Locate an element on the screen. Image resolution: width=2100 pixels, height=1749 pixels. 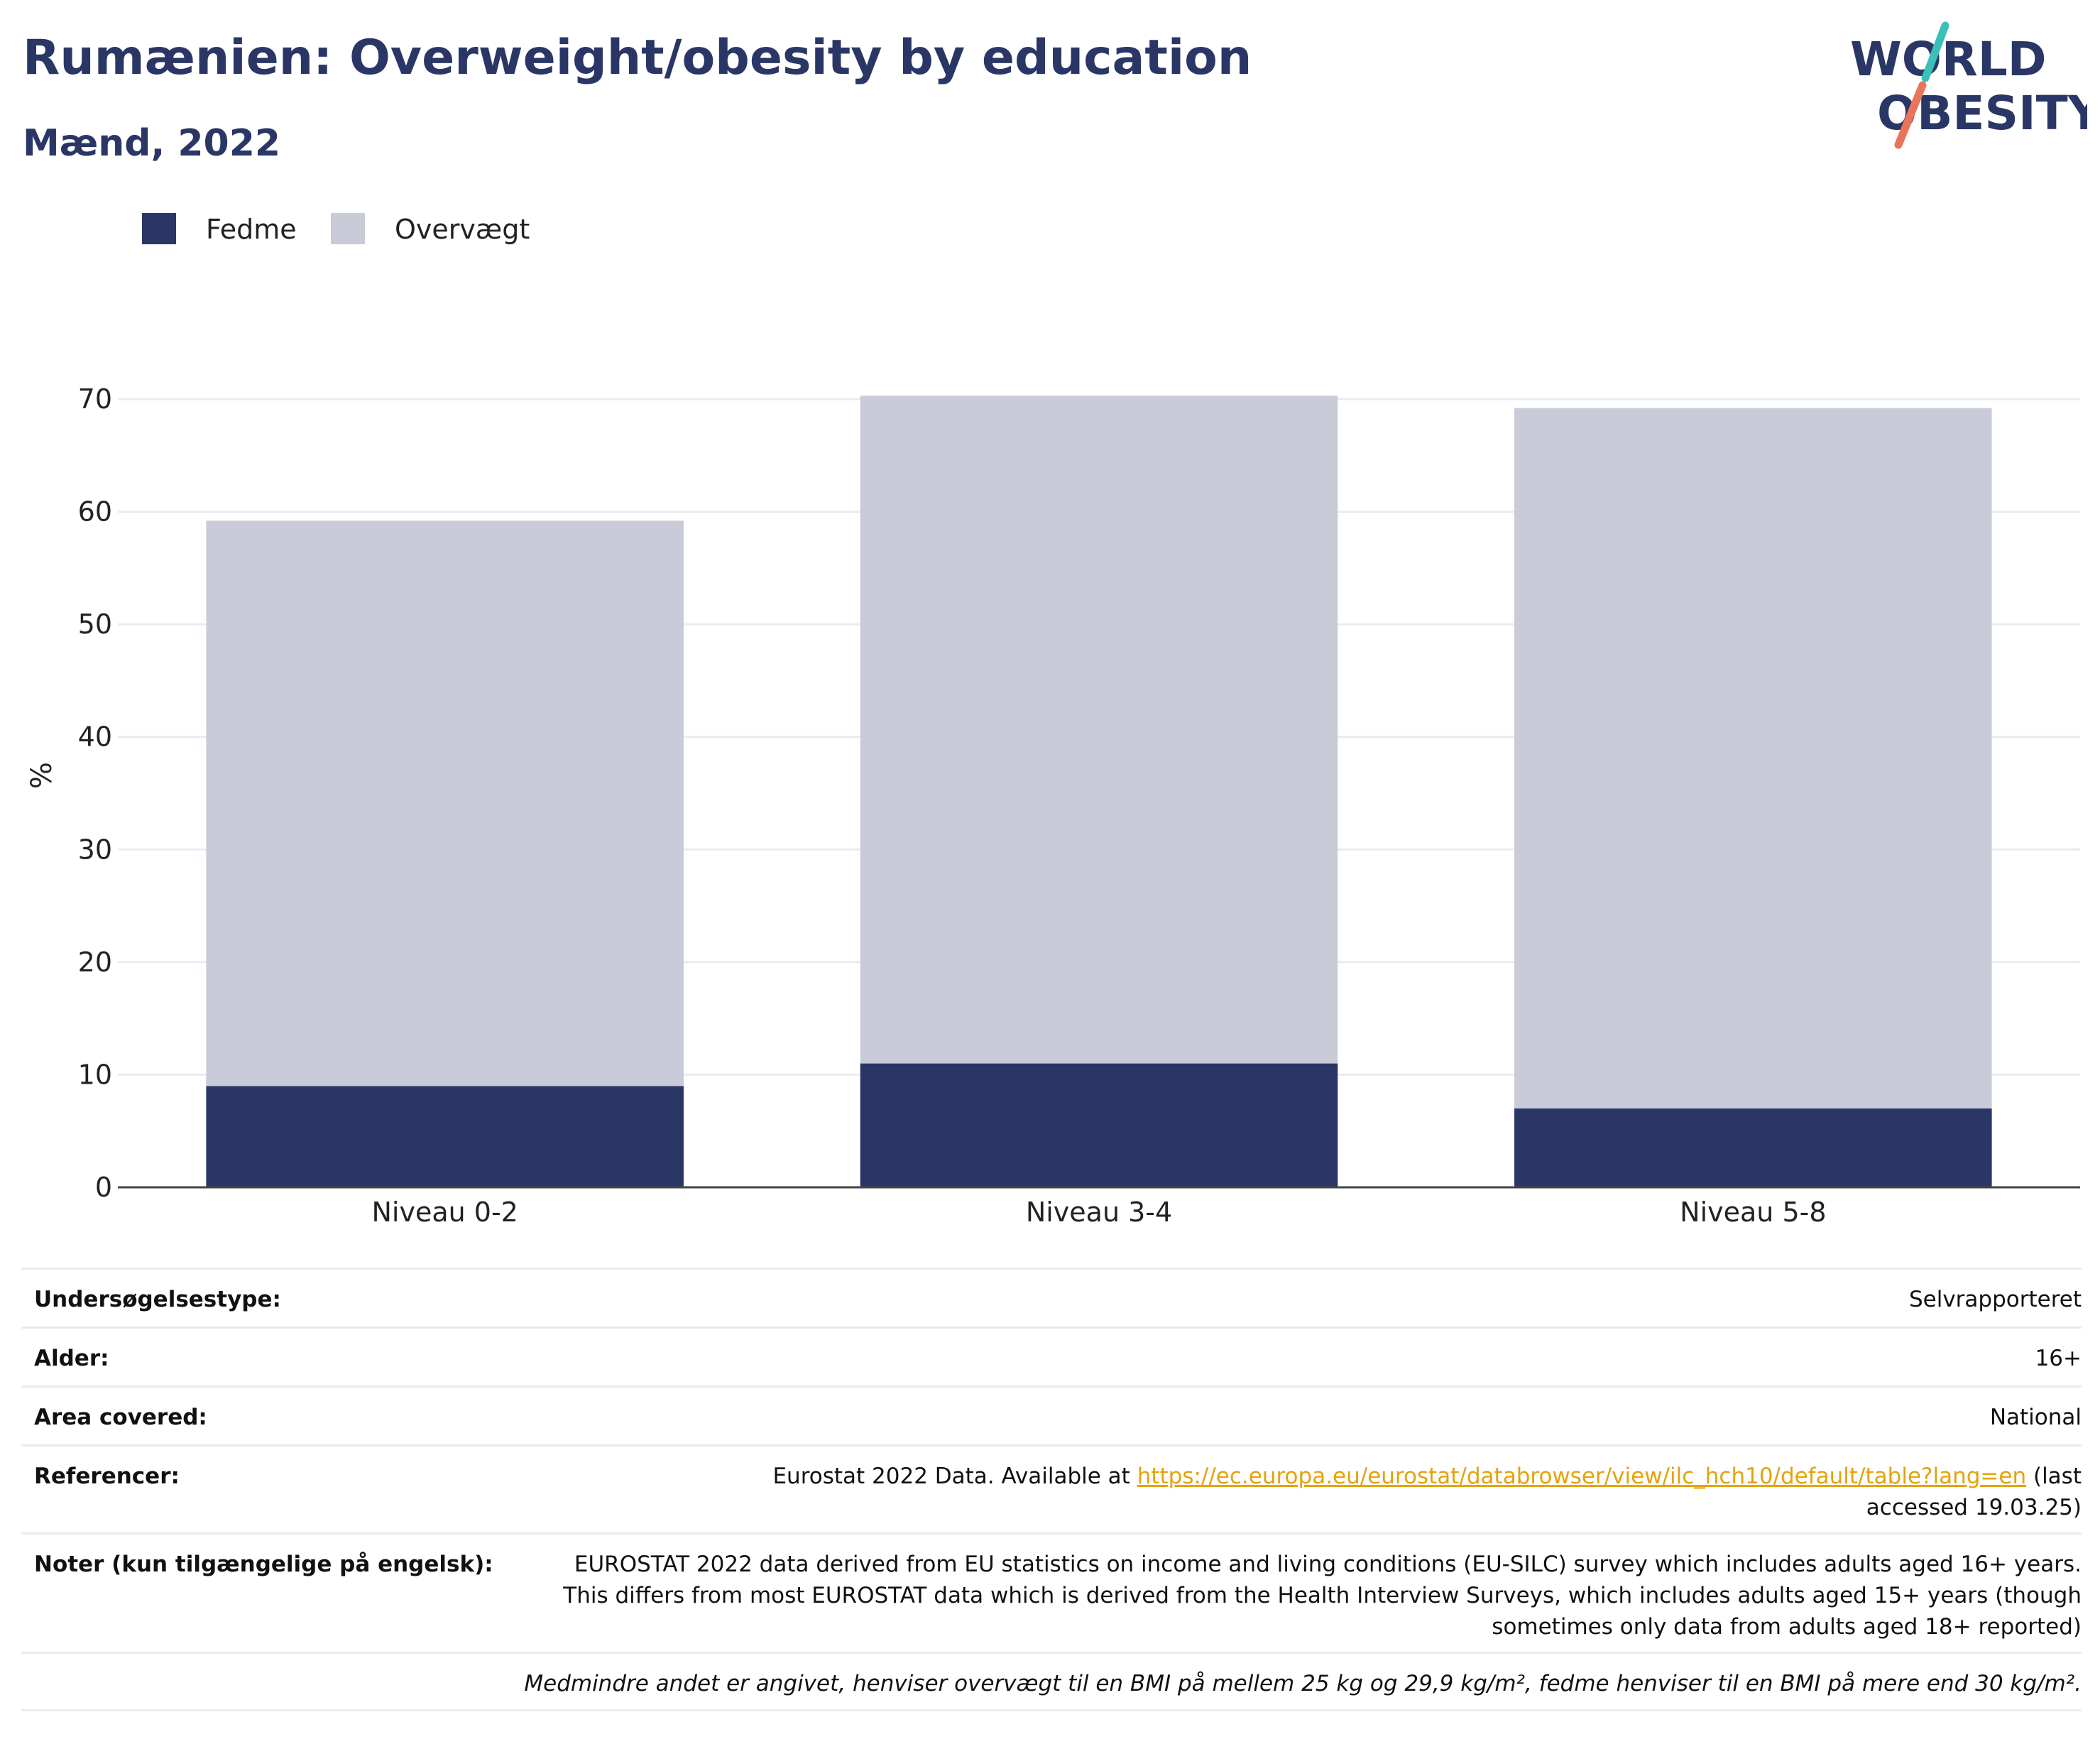
y-tick-labels: 0 10 20 30 40 50 60 70 is located at coordinates (95, 793).